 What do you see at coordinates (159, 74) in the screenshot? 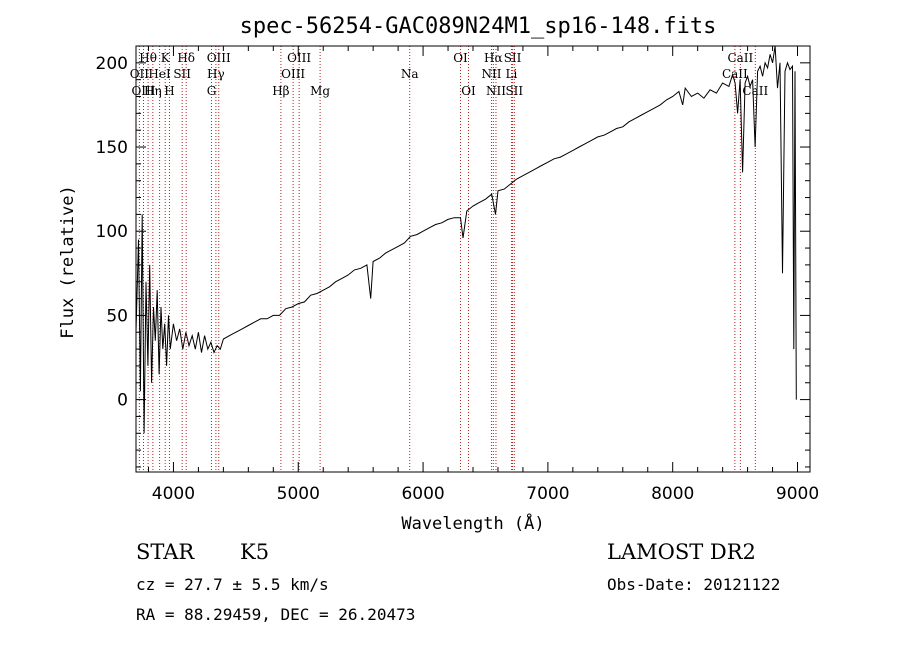
I see `line-label-3: HeI` at bounding box center [159, 74].